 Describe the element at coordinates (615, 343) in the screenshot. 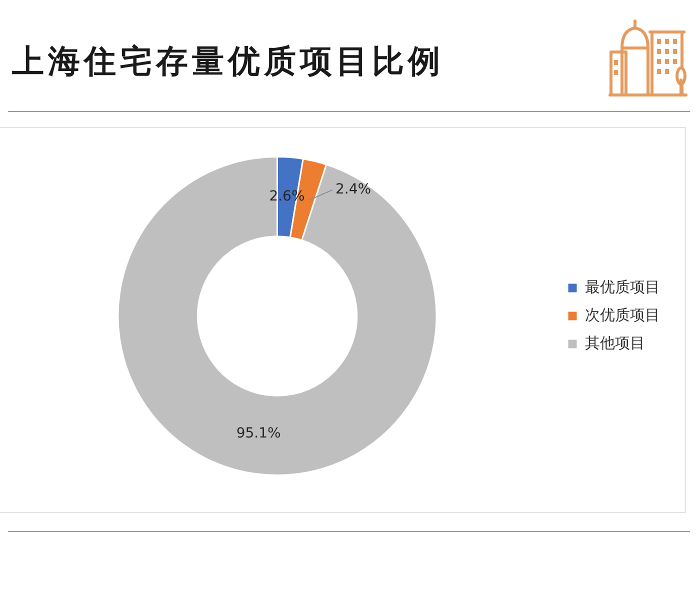

I see `legend-label: 其他项目` at that location.